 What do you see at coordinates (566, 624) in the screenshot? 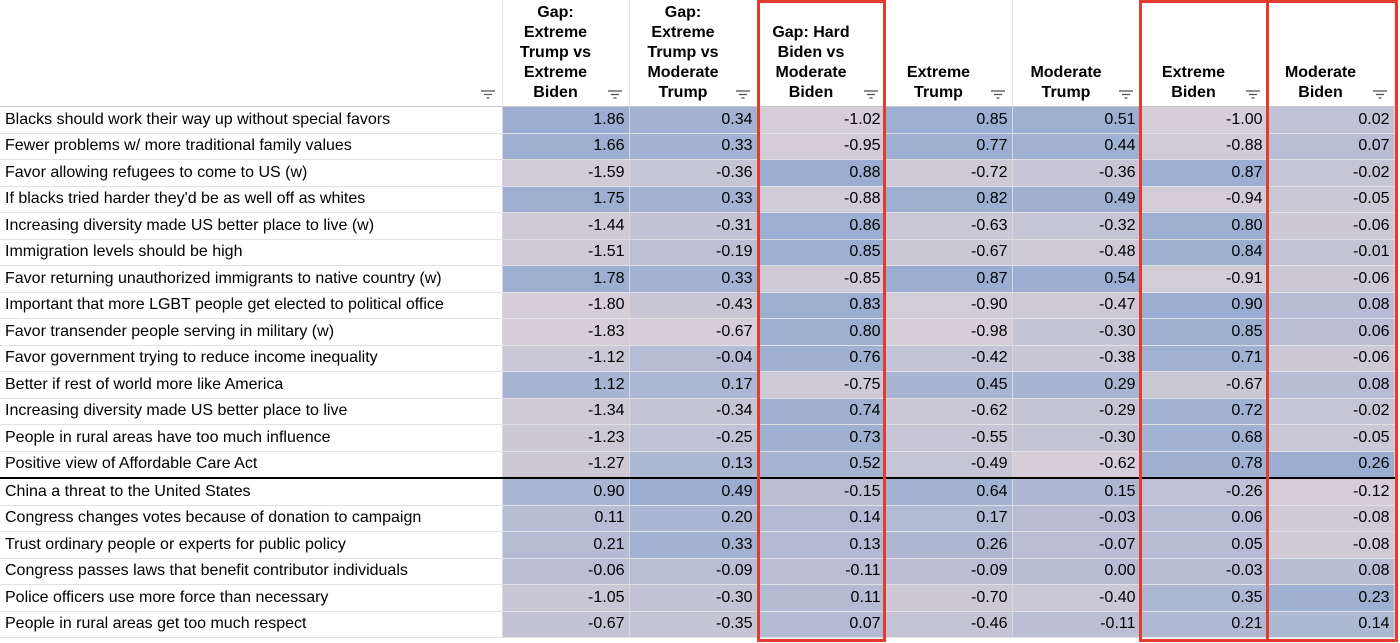
I see `value-cell: -0.67` at bounding box center [566, 624].